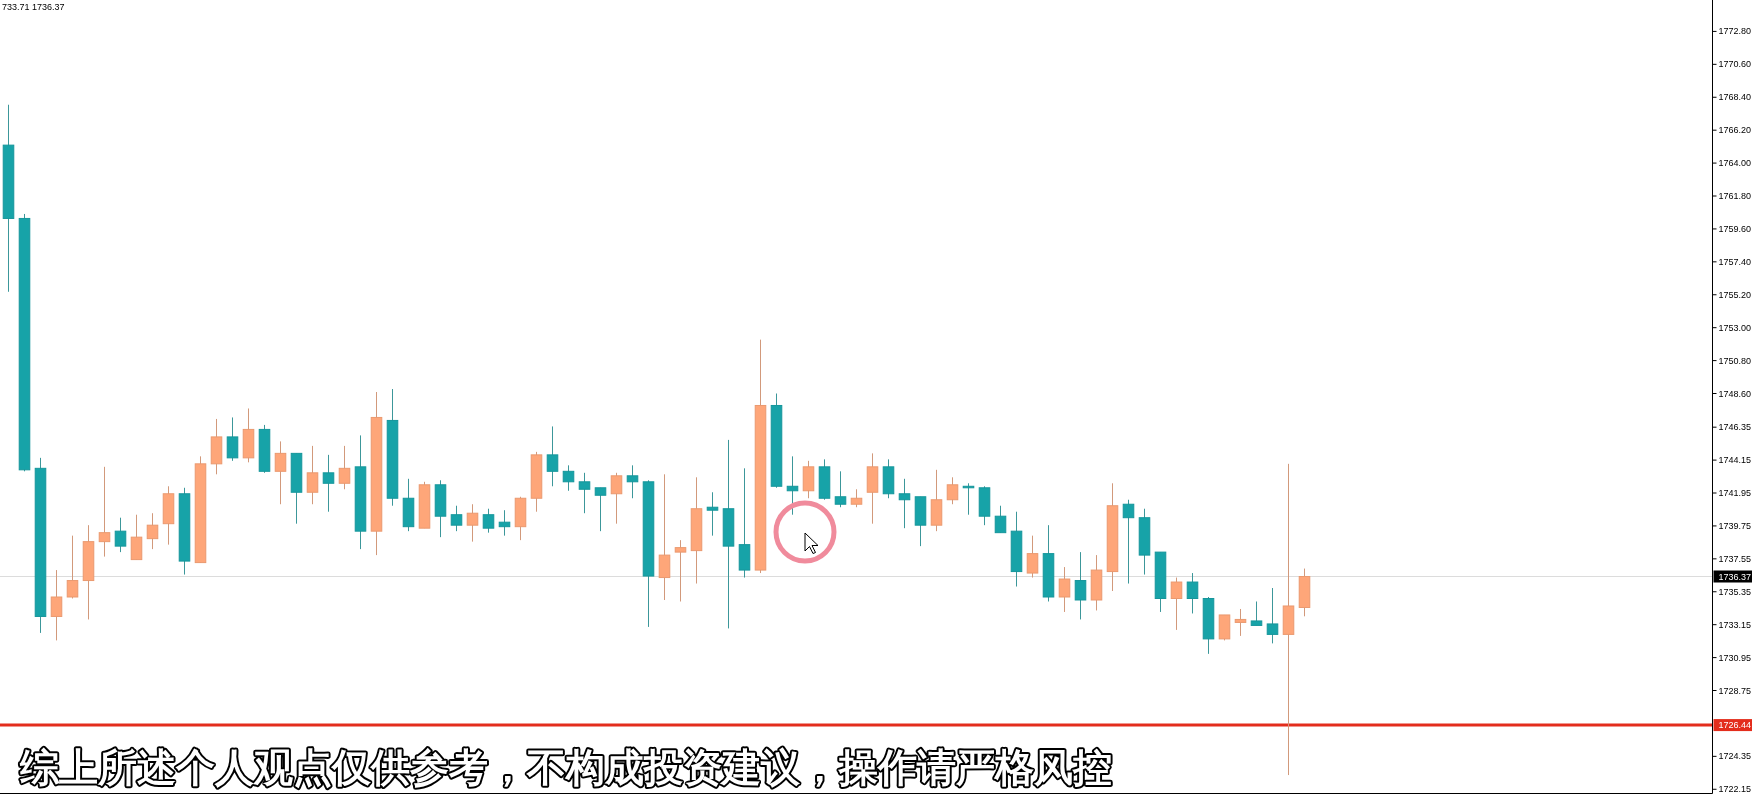  What do you see at coordinates (1735, 493) in the screenshot?
I see `y-tick-label: 1741.95` at bounding box center [1735, 493].